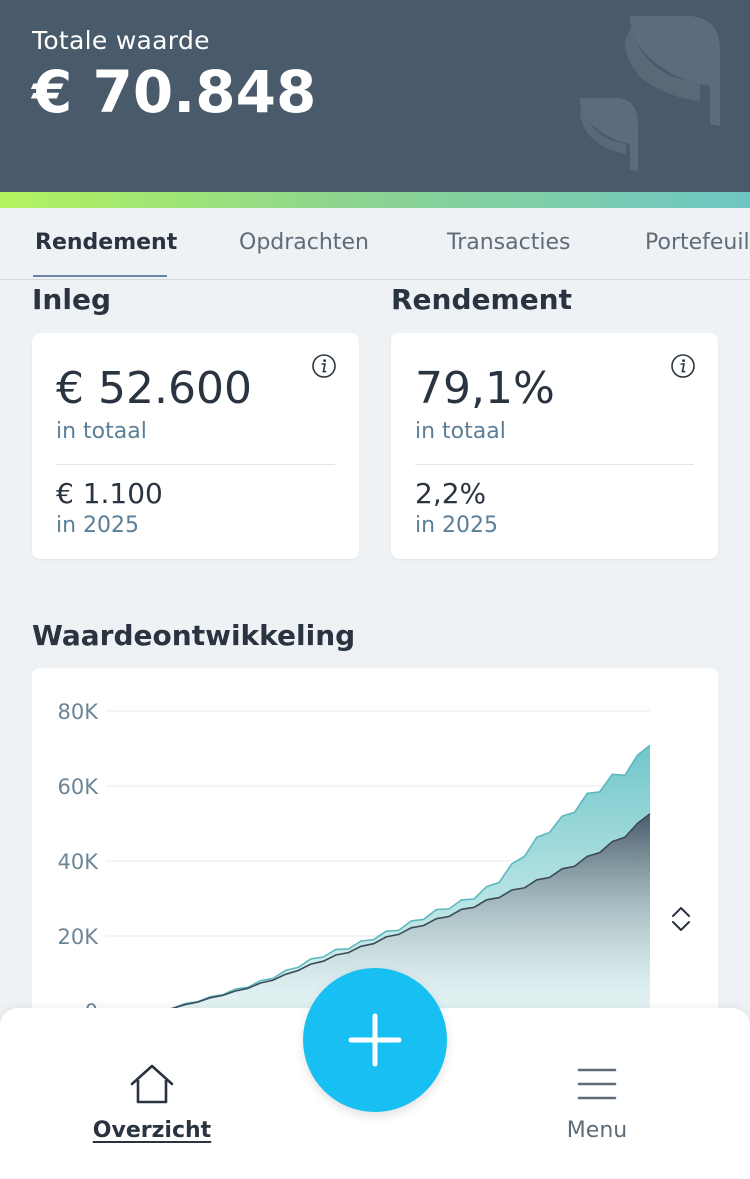 This screenshot has width=750, height=1179. I want to click on rendement-title: Rendement, so click(482, 299).